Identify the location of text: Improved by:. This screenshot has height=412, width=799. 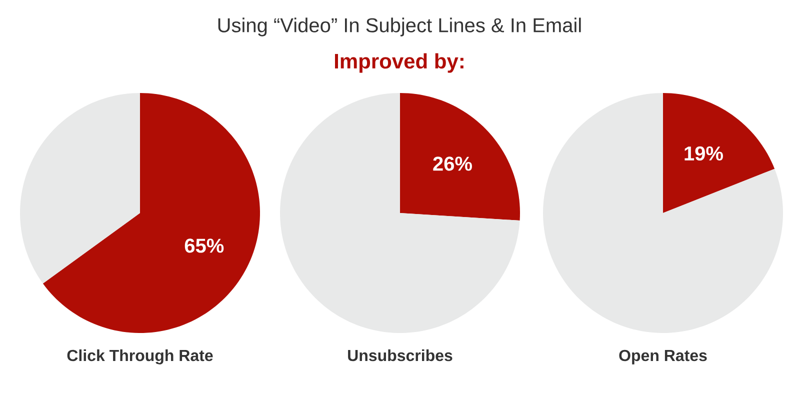
(399, 63).